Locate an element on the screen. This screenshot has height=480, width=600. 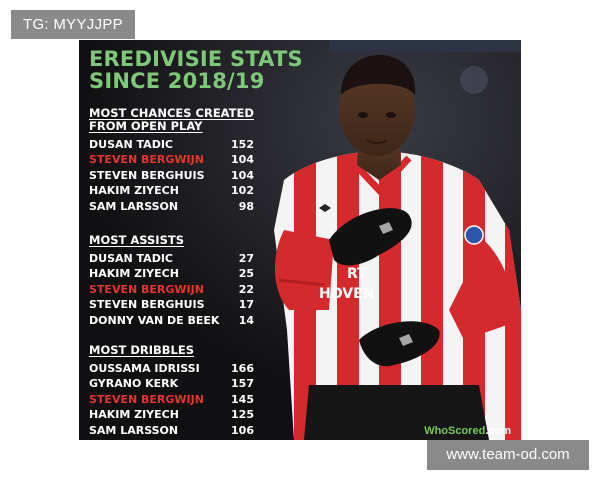
stat-row-highlight: STEVEN BERGWIJN 104 is located at coordinates (171, 159).